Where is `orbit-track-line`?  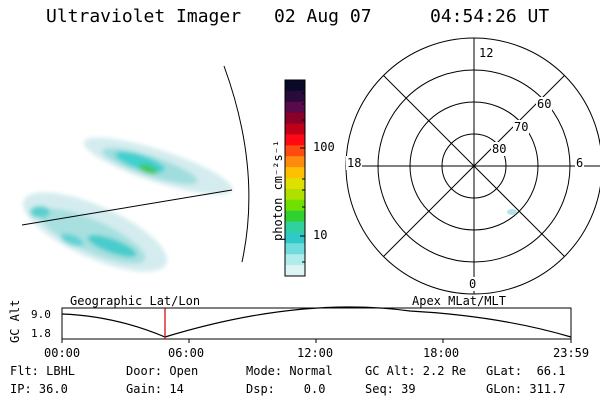
orbit-track-line is located at coordinates (127, 207).